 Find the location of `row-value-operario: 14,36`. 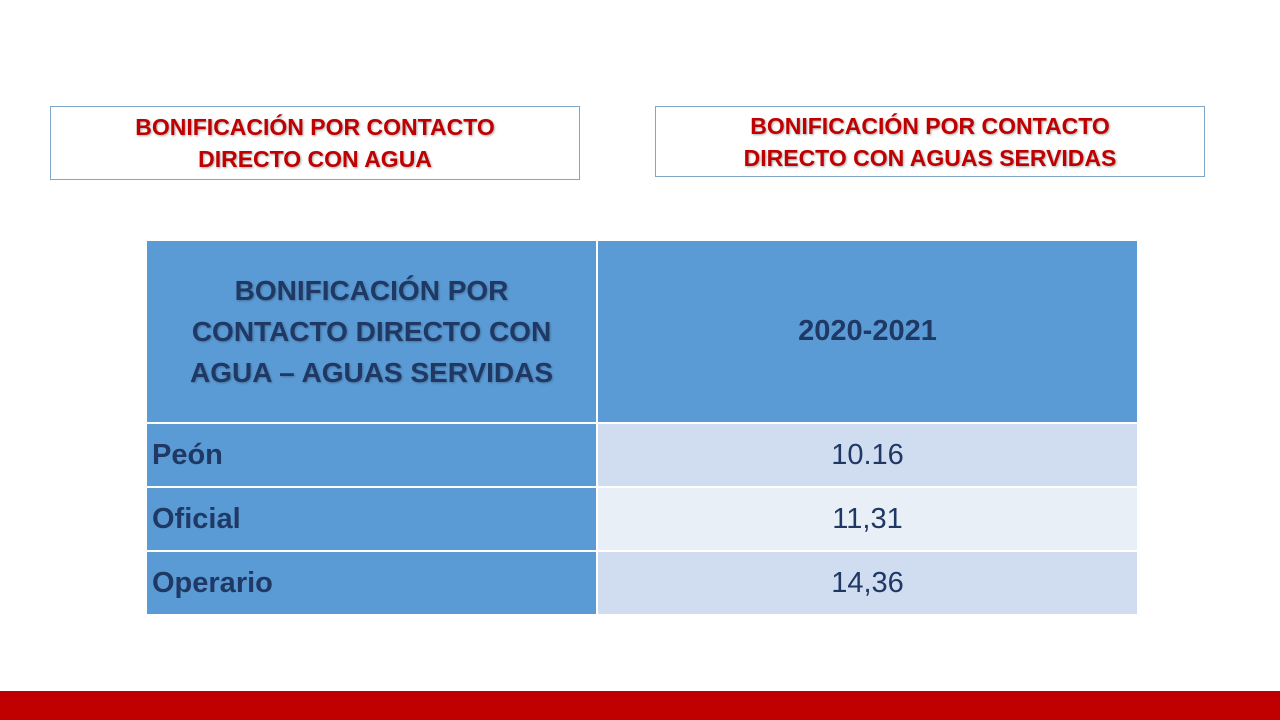

row-value-operario: 14,36 is located at coordinates (867, 583).